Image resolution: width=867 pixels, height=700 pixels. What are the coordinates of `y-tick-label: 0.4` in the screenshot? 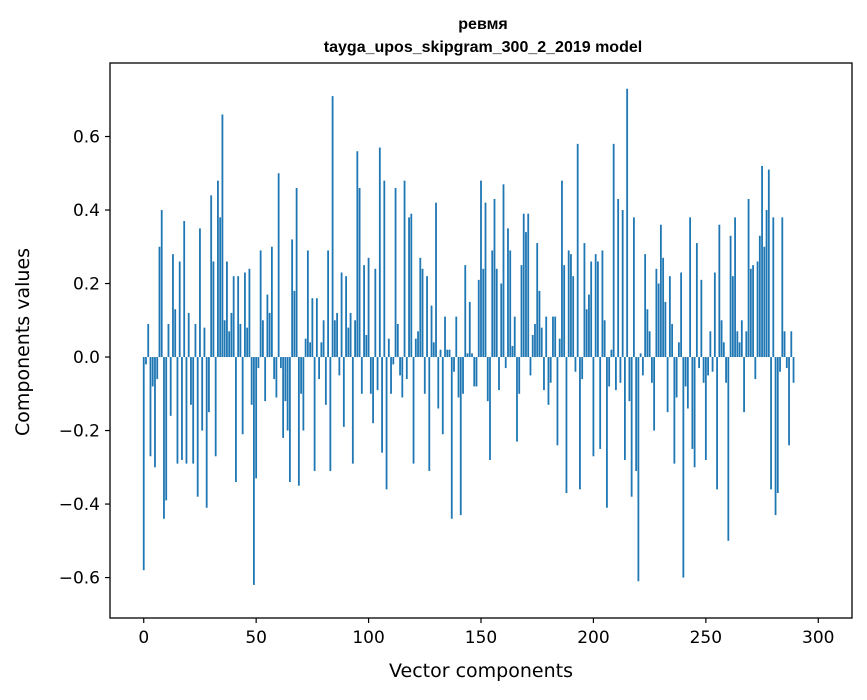 It's located at (86, 211).